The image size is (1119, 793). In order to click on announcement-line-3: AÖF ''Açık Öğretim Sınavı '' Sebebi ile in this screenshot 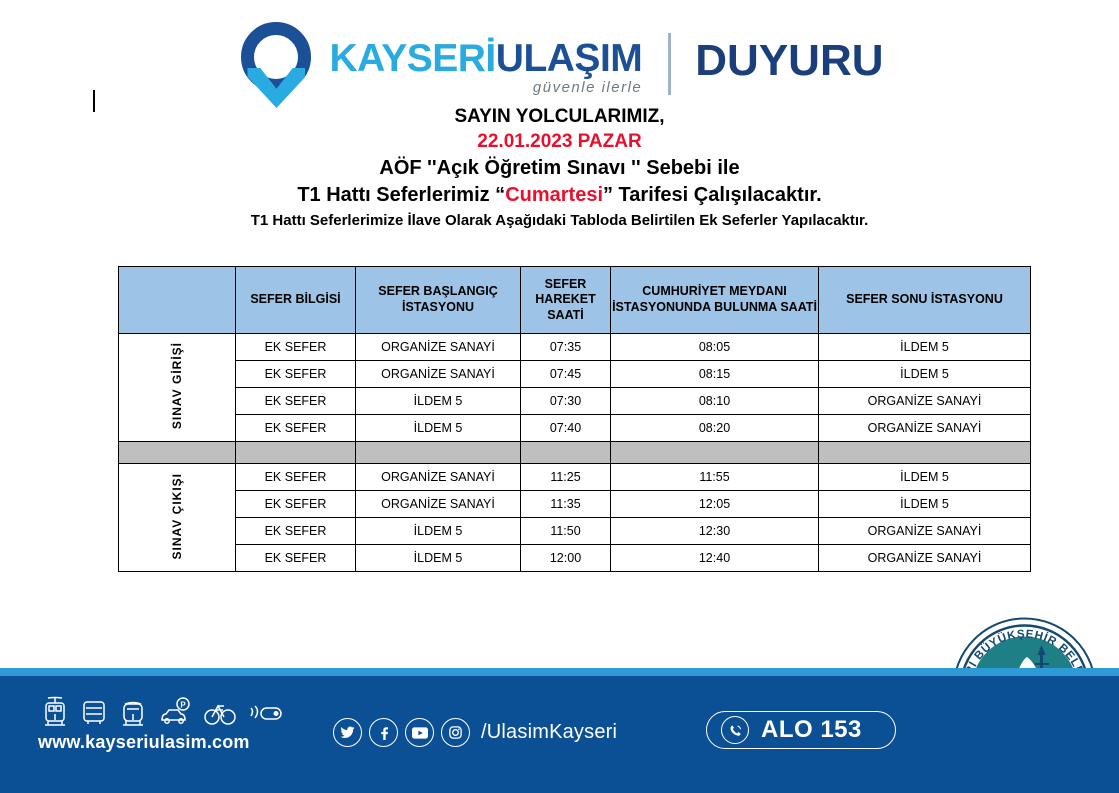, I will do `click(559, 167)`.